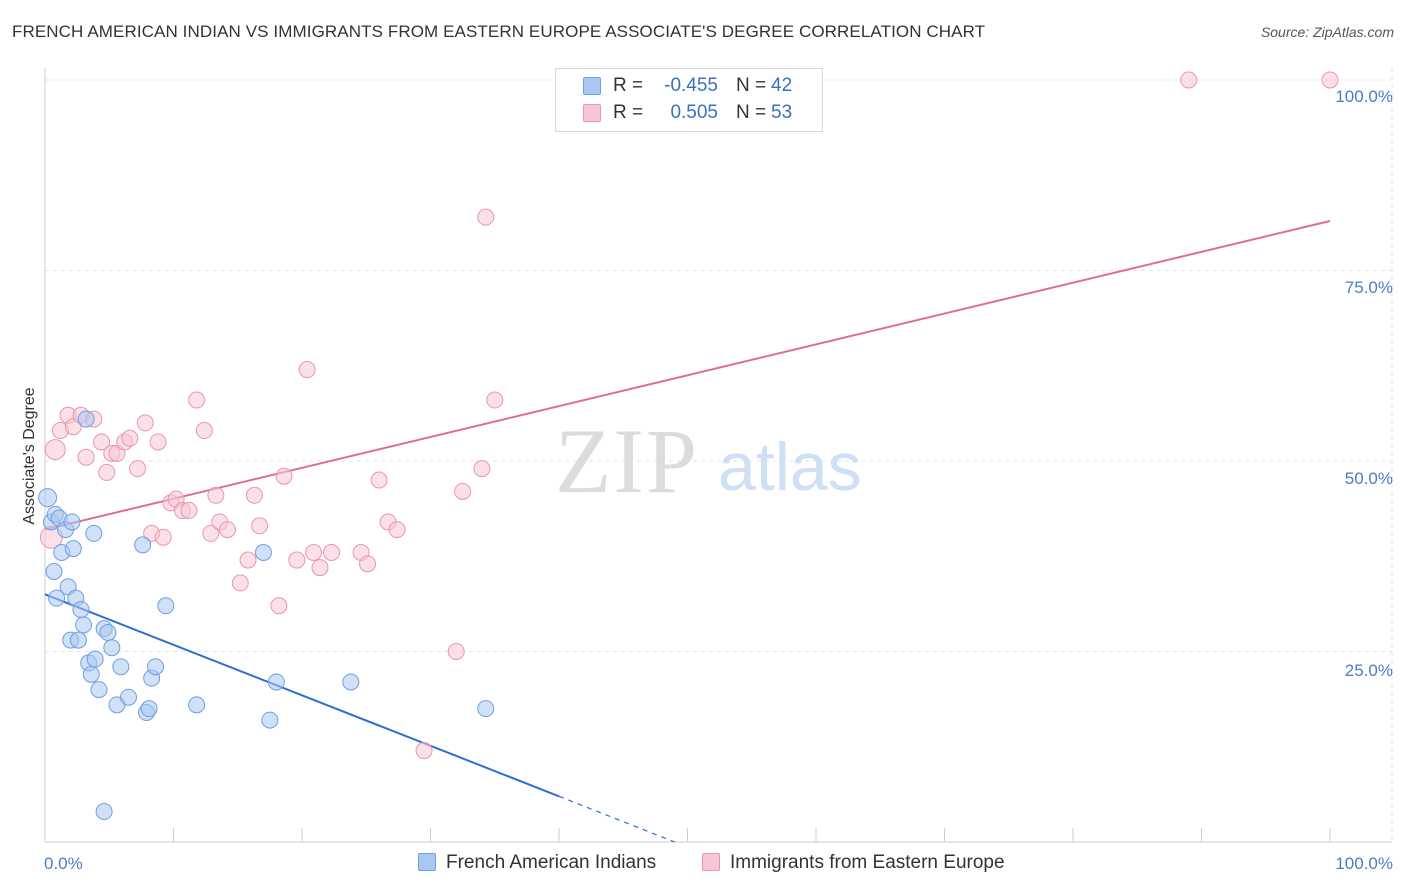 The image size is (1406, 892). I want to click on legend-r-value: -0.455, so click(691, 85).